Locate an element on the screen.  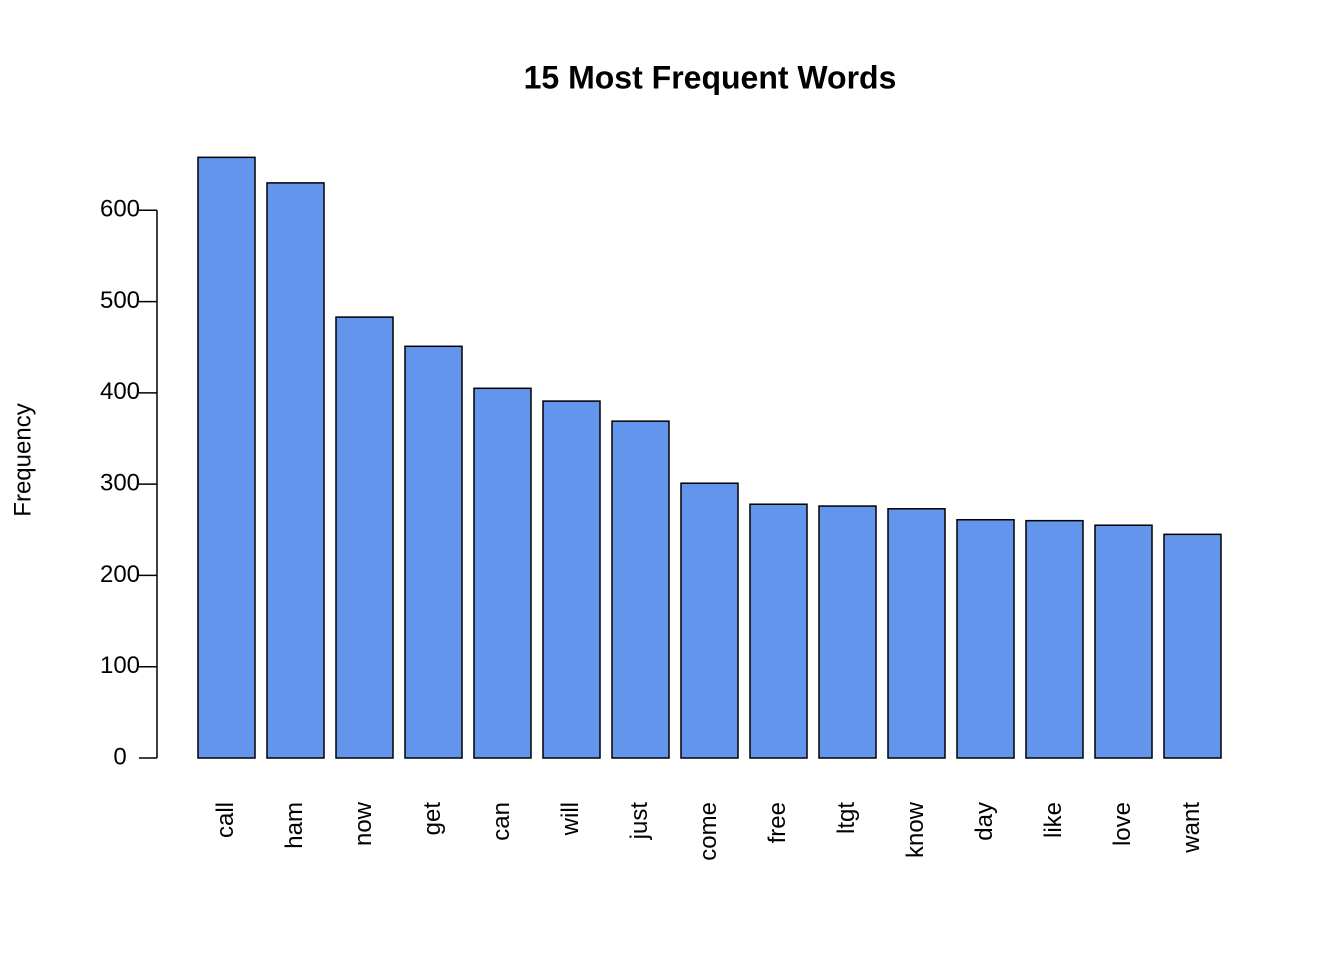
x-tick-label: love is located at coordinates (1122, 824).